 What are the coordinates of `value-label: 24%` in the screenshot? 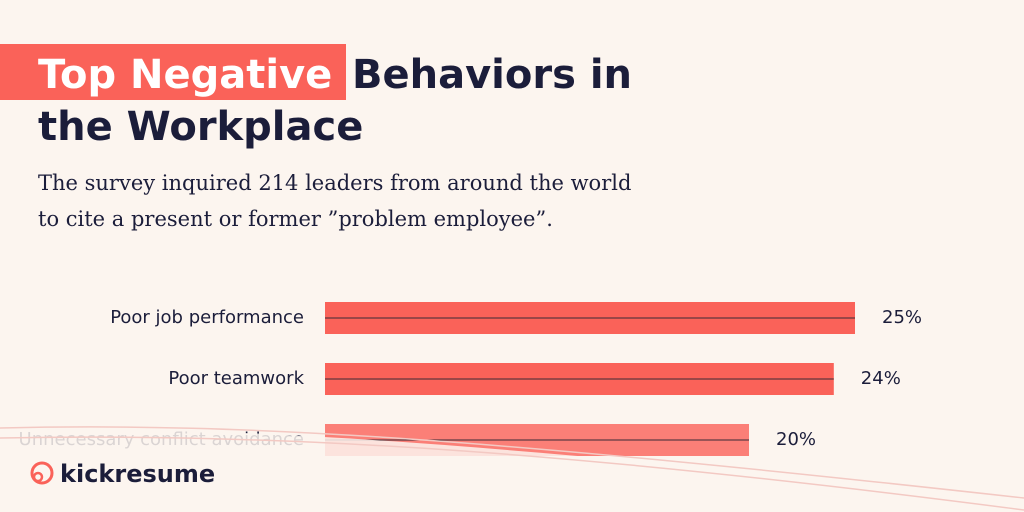 It's located at (881, 378).